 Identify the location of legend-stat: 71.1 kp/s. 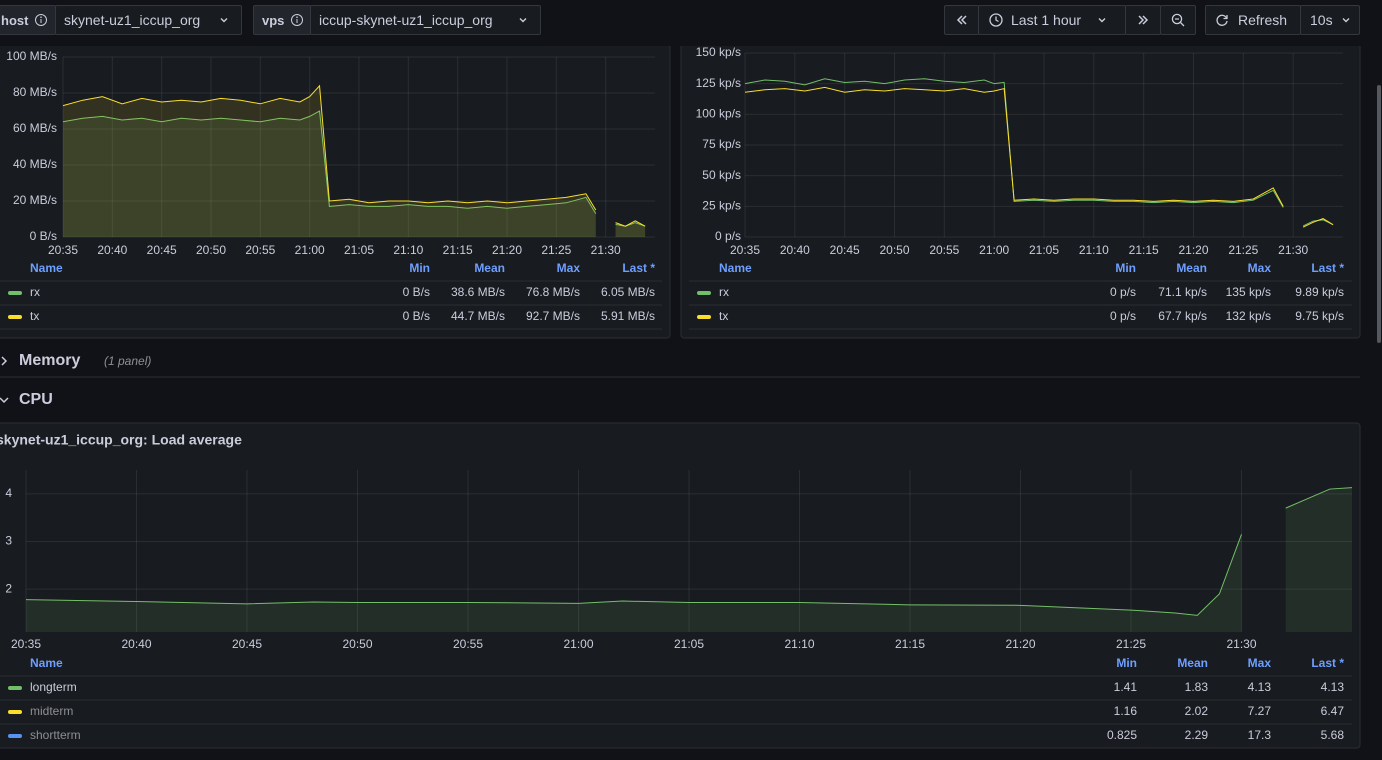
(1182, 292).